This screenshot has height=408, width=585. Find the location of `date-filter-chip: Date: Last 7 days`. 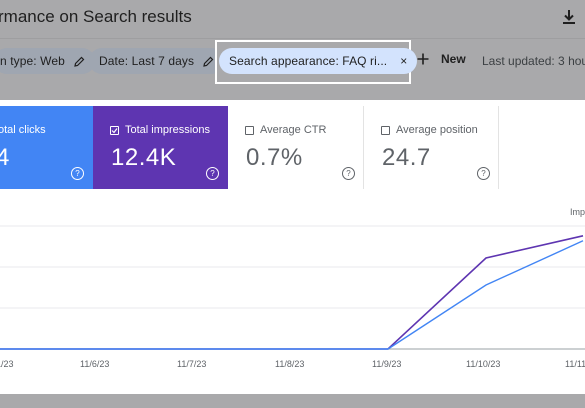

date-filter-chip: Date: Last 7 days is located at coordinates (157, 61).